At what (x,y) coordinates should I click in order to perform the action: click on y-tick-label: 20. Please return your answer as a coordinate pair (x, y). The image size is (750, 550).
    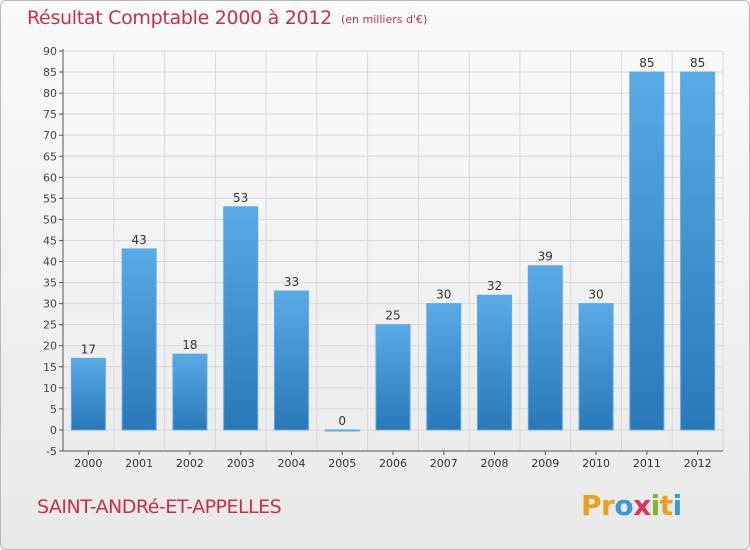
    Looking at the image, I should click on (50, 346).